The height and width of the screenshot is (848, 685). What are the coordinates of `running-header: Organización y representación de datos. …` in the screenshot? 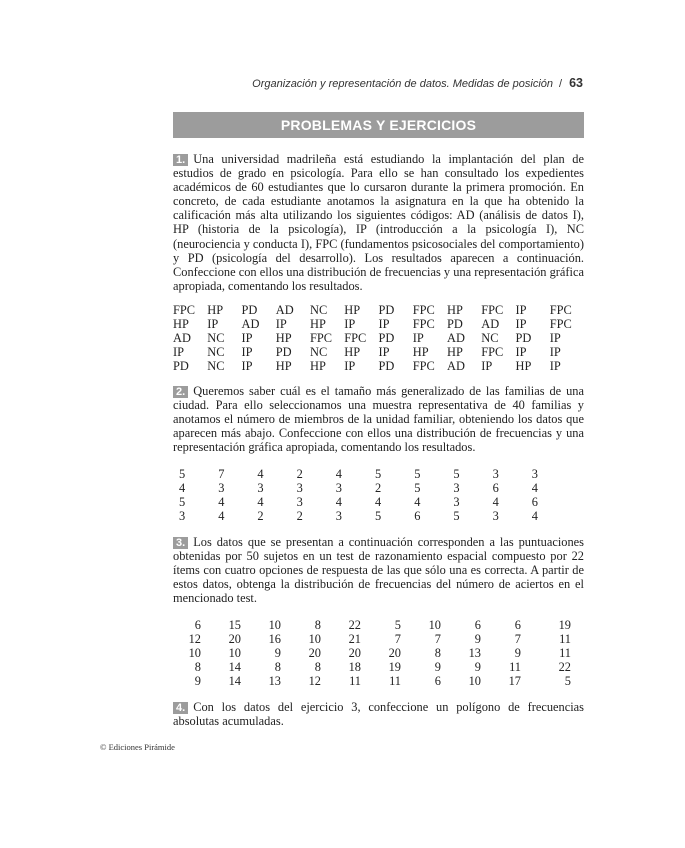 It's located at (417, 83).